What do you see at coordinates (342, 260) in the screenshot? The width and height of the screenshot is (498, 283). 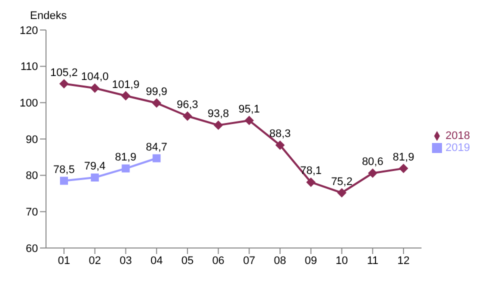 I see `x-tick-label: 10` at bounding box center [342, 260].